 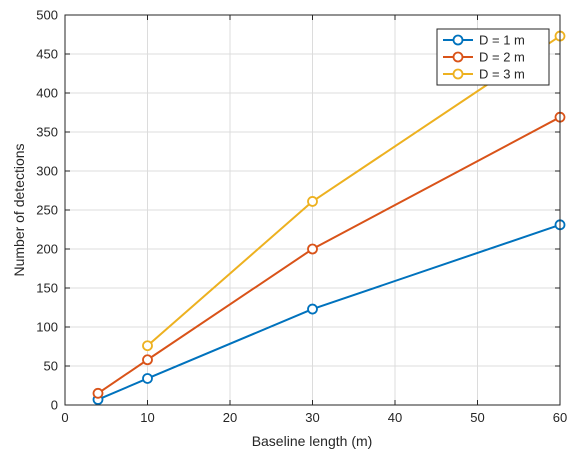 What do you see at coordinates (230, 417) in the screenshot?
I see `x-tick-label: 20` at bounding box center [230, 417].